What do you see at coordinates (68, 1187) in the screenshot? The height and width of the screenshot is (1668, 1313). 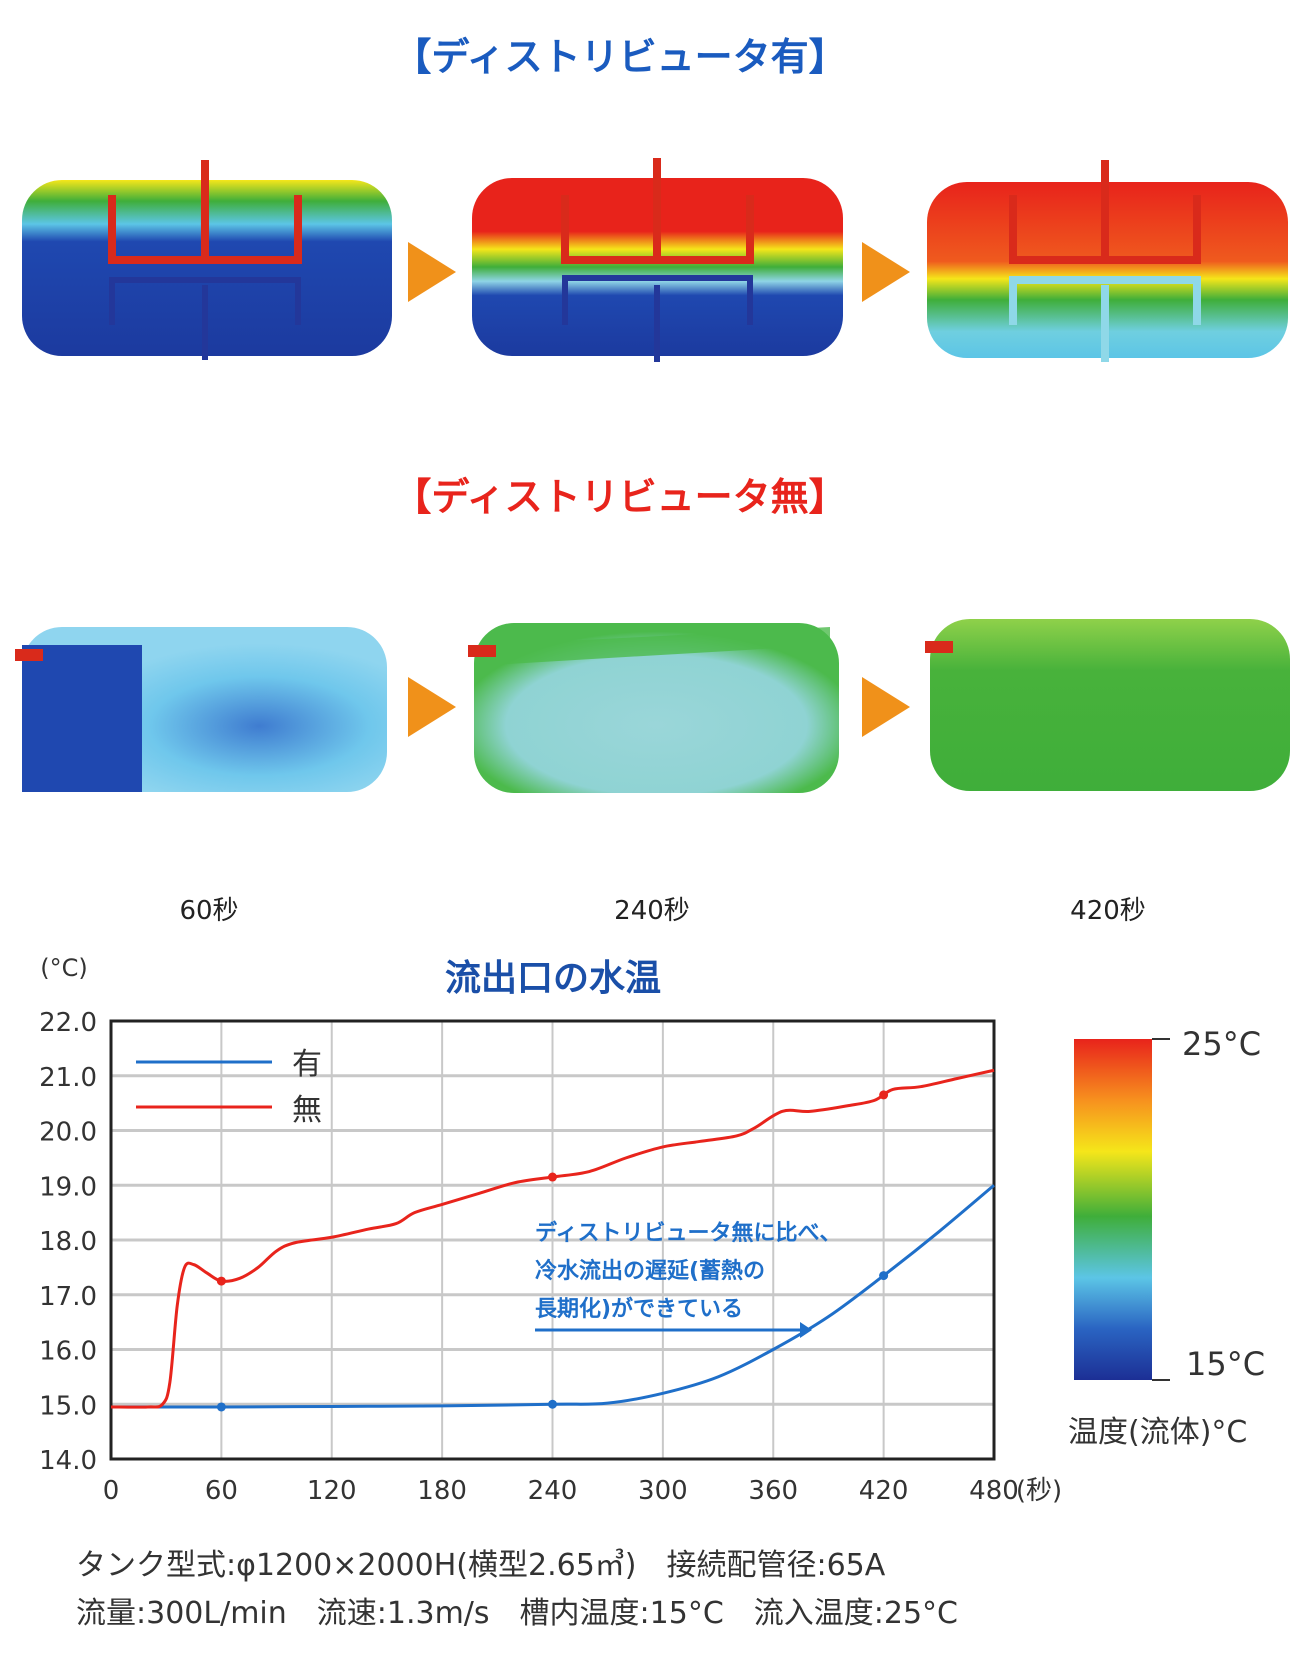 I see `y-tick-label: 19.0` at bounding box center [68, 1187].